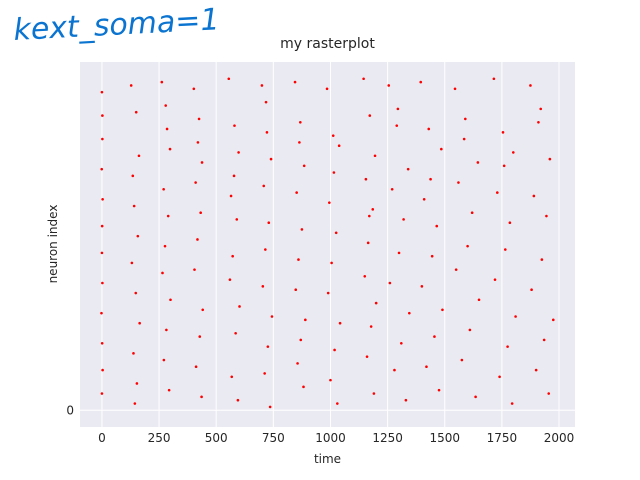 This screenshot has width=640, height=480. Describe the element at coordinates (327, 44) in the screenshot. I see `chart-title: my rasterplot` at that location.